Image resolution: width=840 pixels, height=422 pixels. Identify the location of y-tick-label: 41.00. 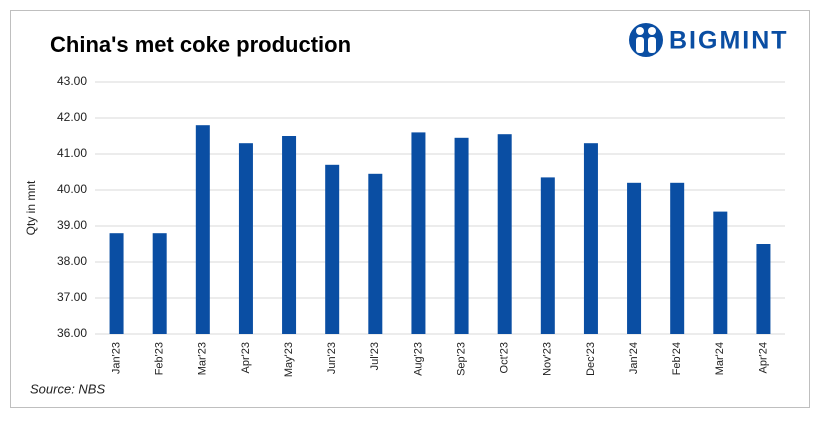
(72, 153).